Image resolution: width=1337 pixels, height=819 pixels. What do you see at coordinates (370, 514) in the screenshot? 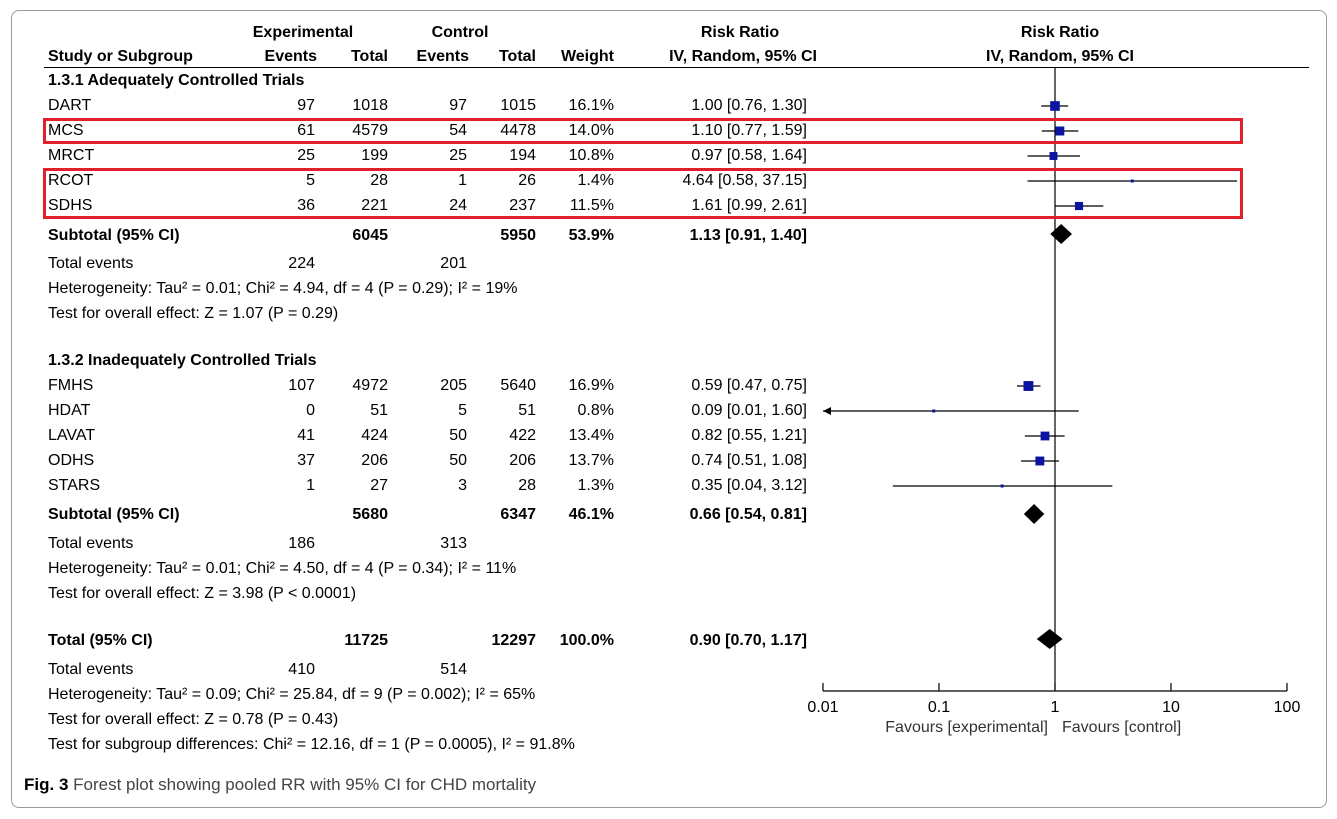
I see `subtotal-exp-total: 5680` at bounding box center [370, 514].